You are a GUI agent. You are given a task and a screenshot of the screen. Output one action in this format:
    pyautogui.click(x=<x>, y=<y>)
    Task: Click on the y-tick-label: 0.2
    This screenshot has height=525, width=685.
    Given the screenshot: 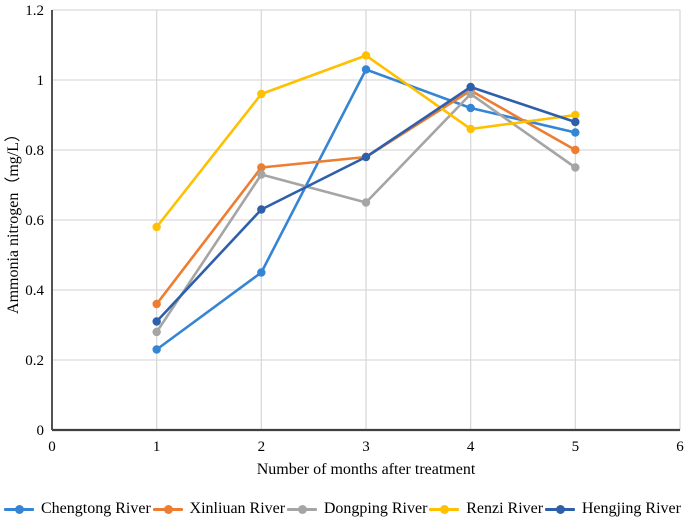 What is the action you would take?
    pyautogui.click(x=34, y=361)
    